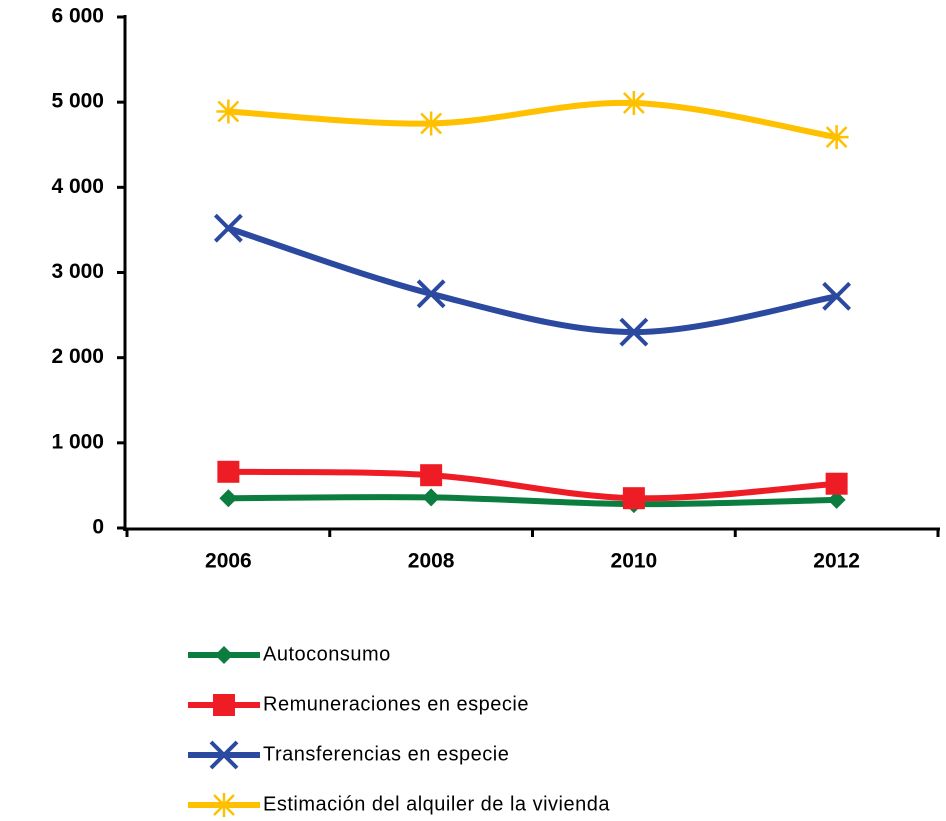 The height and width of the screenshot is (821, 946). I want to click on y-tick-label: 1 000, so click(77, 441).